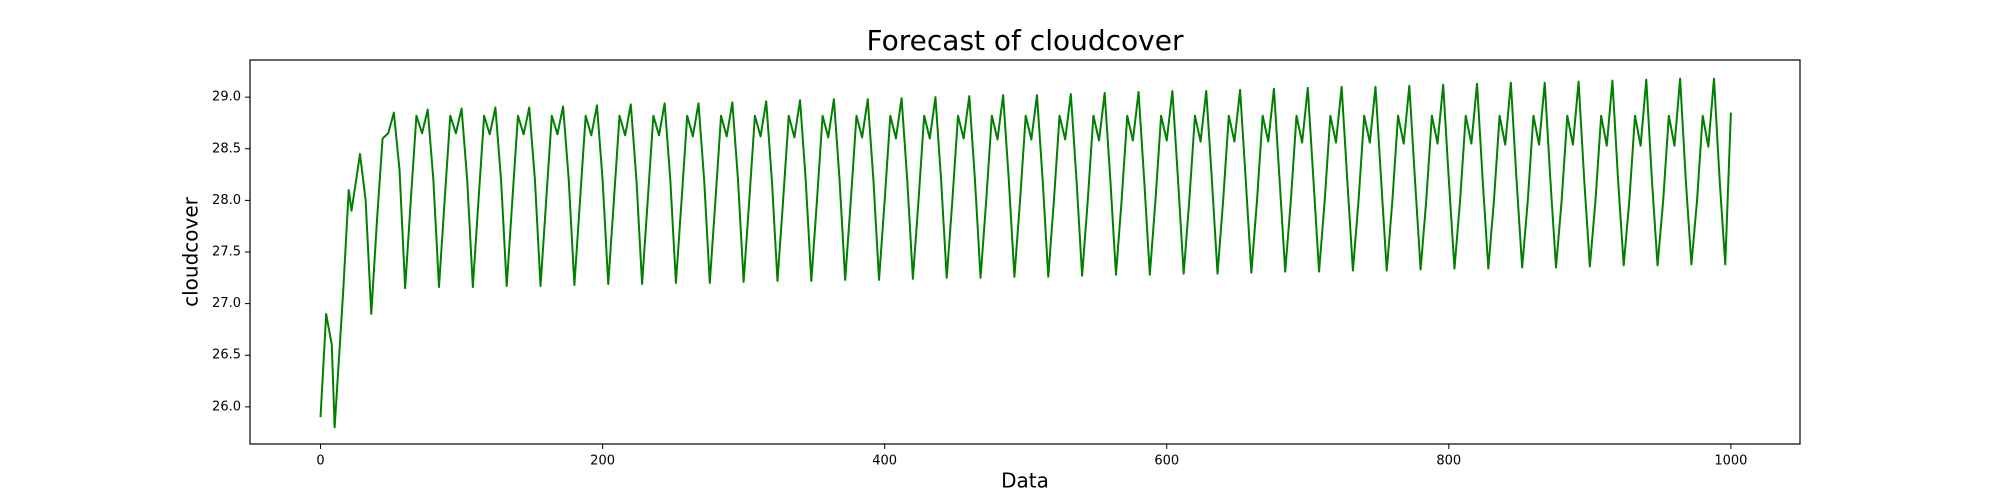 The image size is (2000, 500). What do you see at coordinates (320, 461) in the screenshot?
I see `x-tick-label: 0` at bounding box center [320, 461].